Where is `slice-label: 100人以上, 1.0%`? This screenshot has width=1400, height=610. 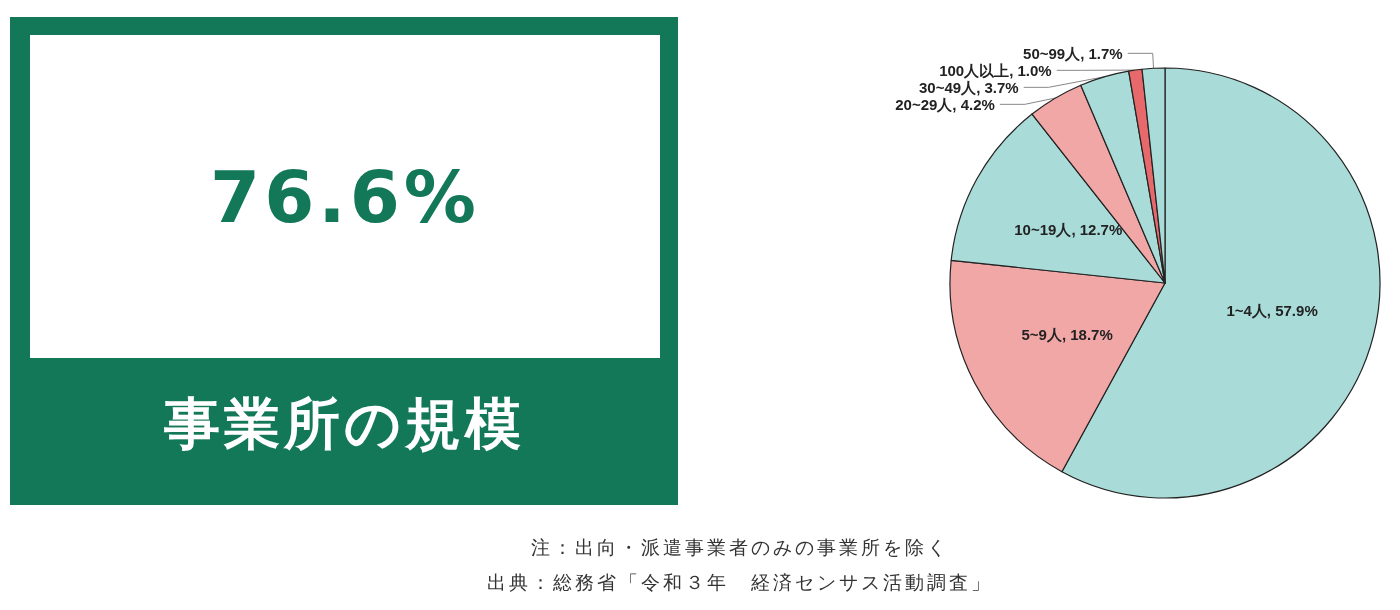 slice-label: 100人以上, 1.0% is located at coordinates (995, 70).